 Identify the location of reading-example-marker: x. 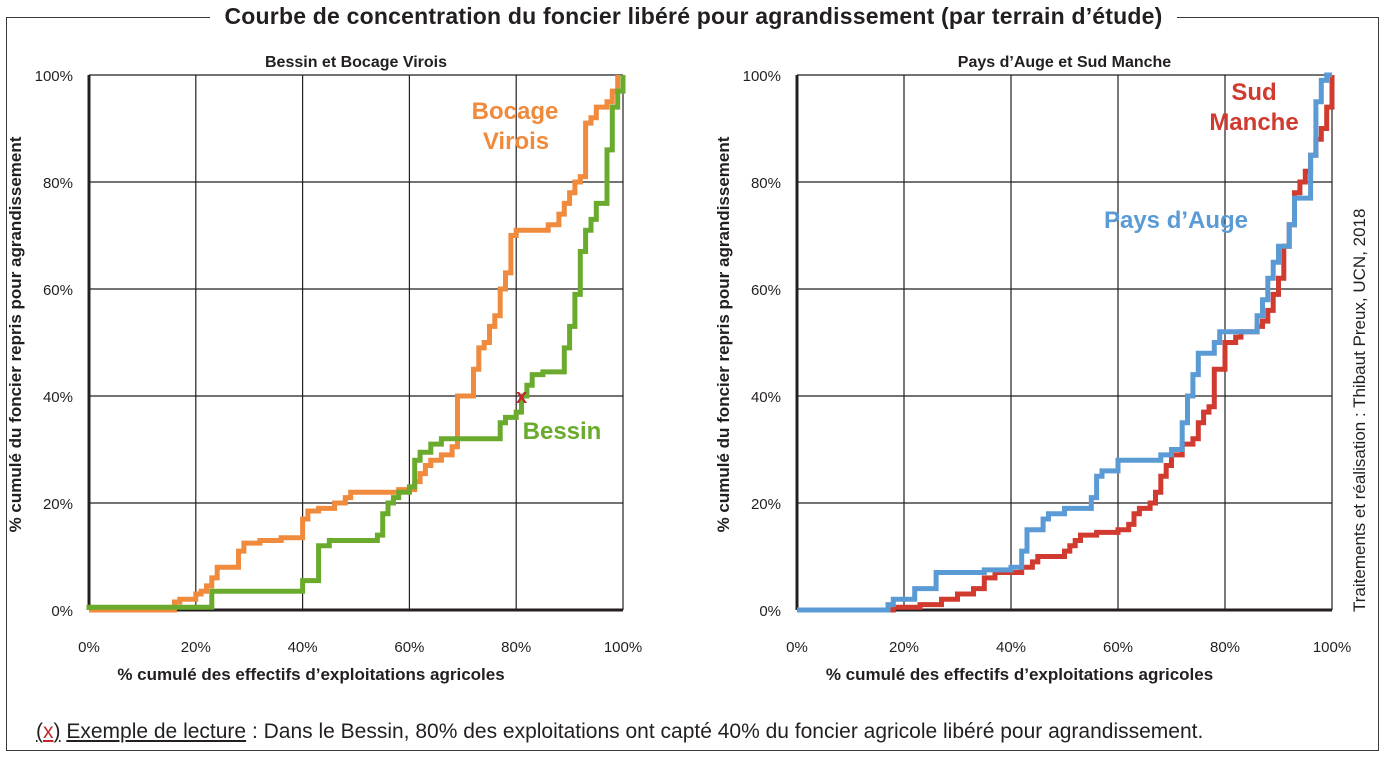
(521, 397).